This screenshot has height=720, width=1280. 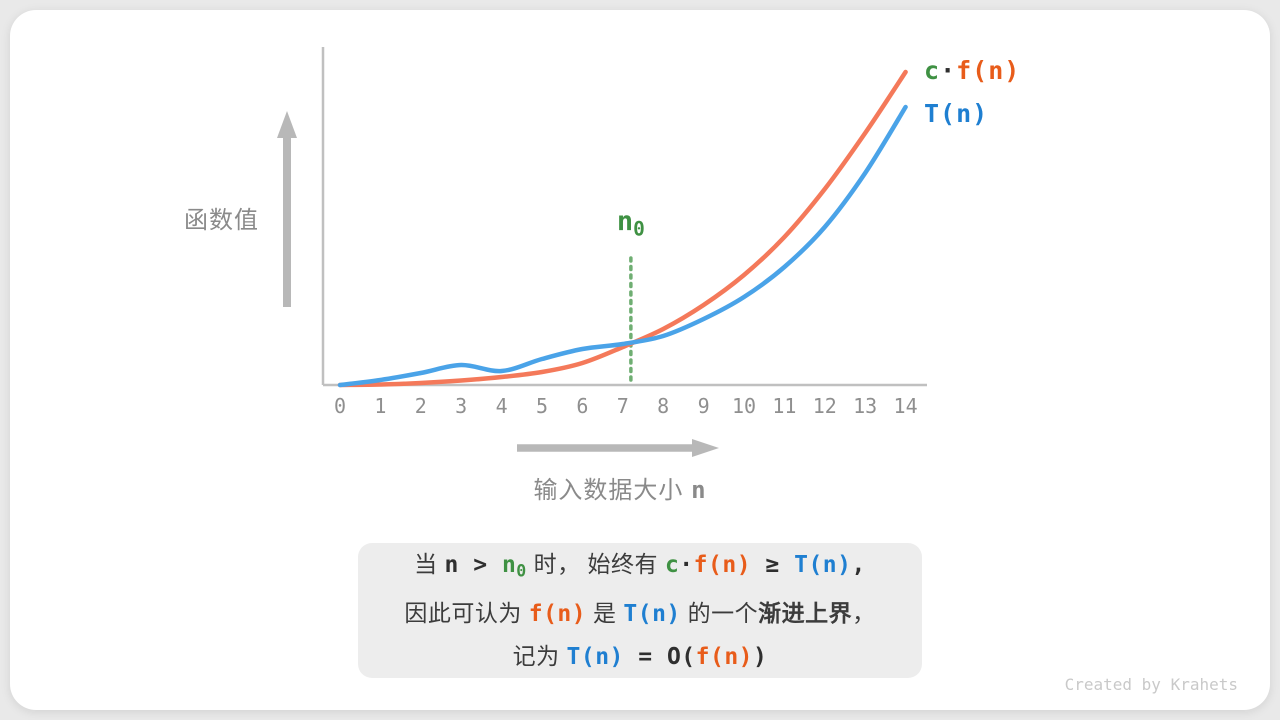 I want to click on x-axis-arrow-head, so click(x=705, y=448).